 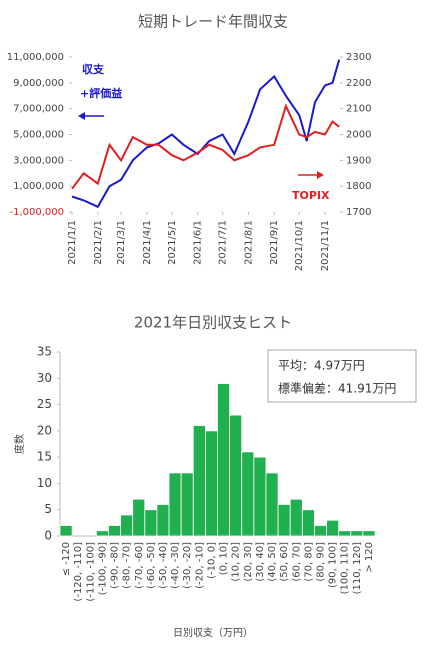 What do you see at coordinates (38, 83) in the screenshot?
I see `y-tick-label: 9,000,000` at bounding box center [38, 83].